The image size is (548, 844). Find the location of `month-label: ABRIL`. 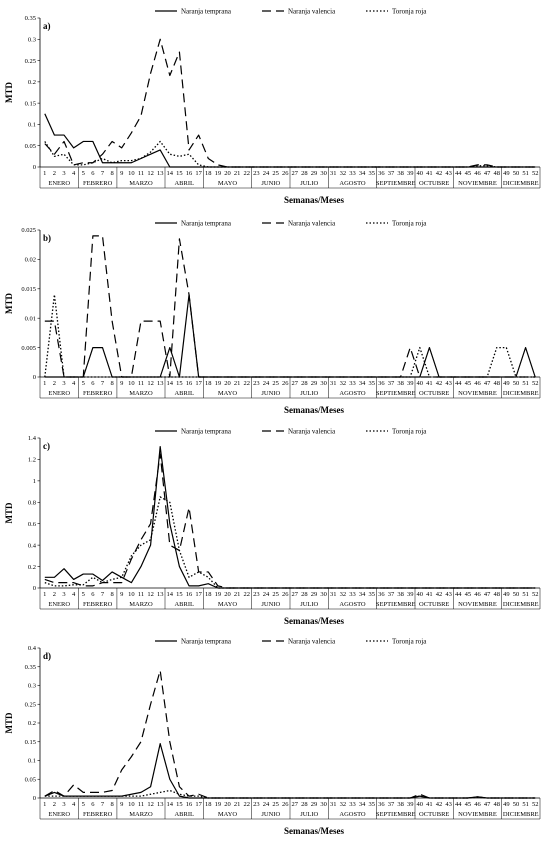

month-label: ABRIL is located at coordinates (184, 604).